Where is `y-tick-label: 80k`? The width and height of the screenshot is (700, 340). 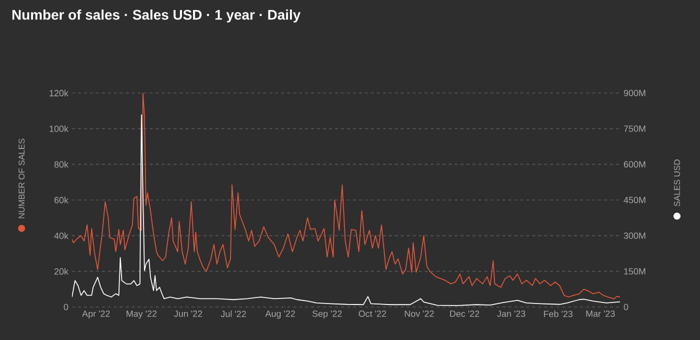 y-tick-label: 80k is located at coordinates (61, 164).